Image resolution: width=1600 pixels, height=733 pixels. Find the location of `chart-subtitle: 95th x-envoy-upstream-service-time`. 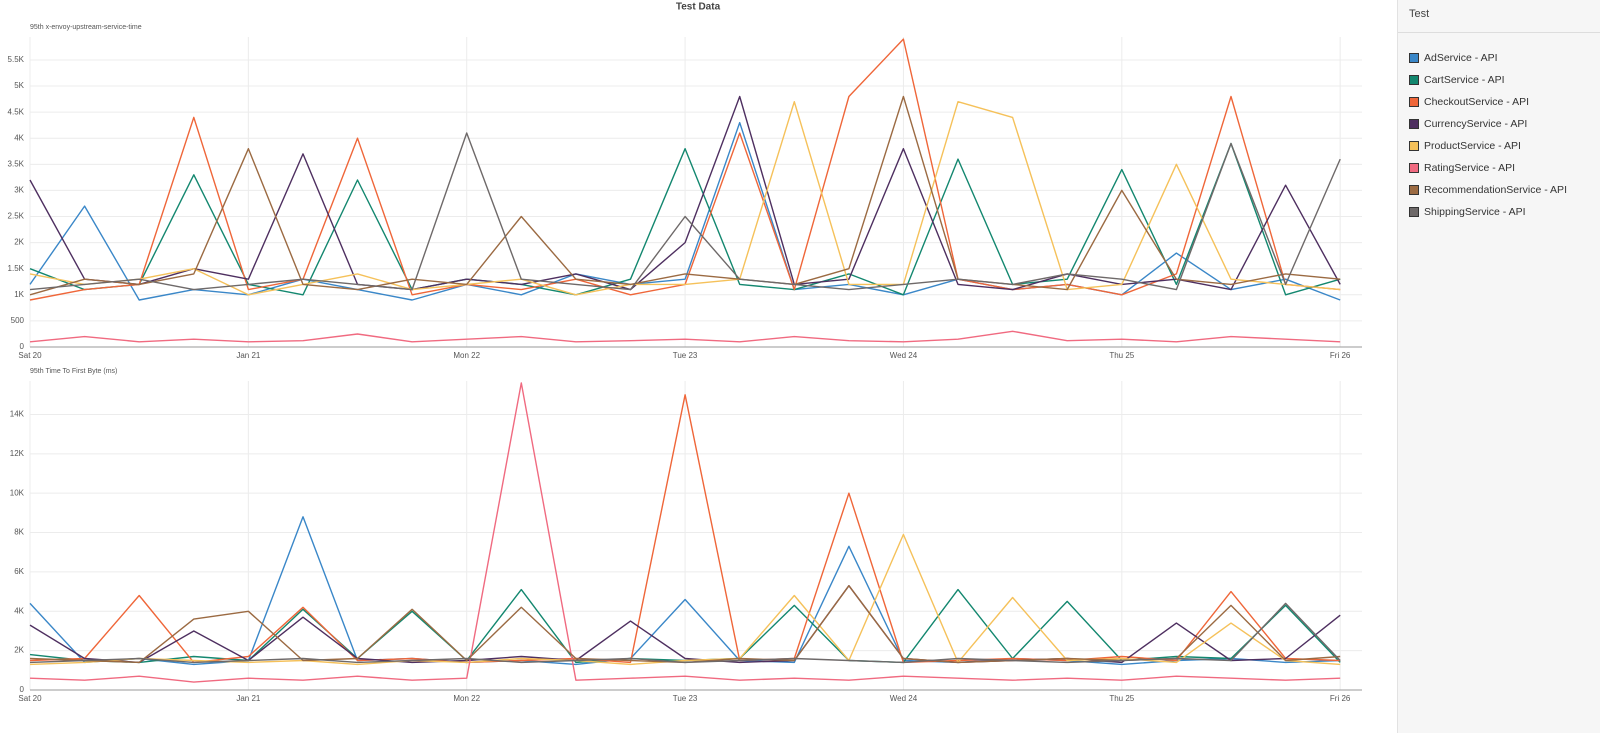

chart-subtitle: 95th x-envoy-upstream-service-time is located at coordinates (86, 27).